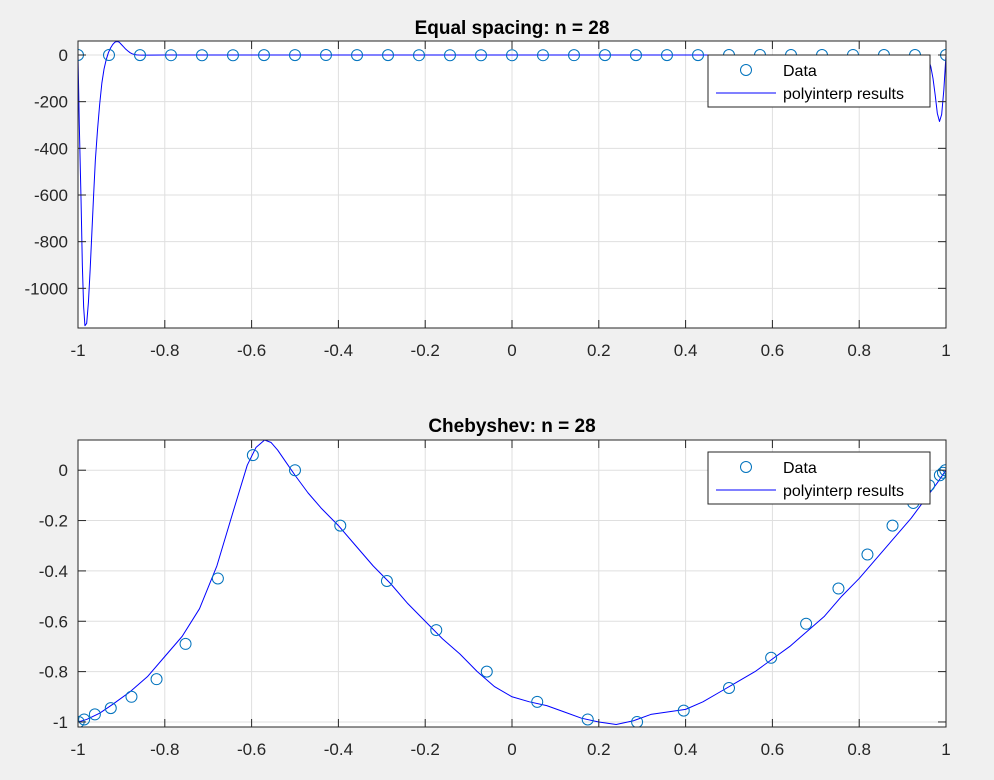 Image resolution: width=994 pixels, height=780 pixels. I want to click on y-tick-label: -0.8, so click(53, 672).